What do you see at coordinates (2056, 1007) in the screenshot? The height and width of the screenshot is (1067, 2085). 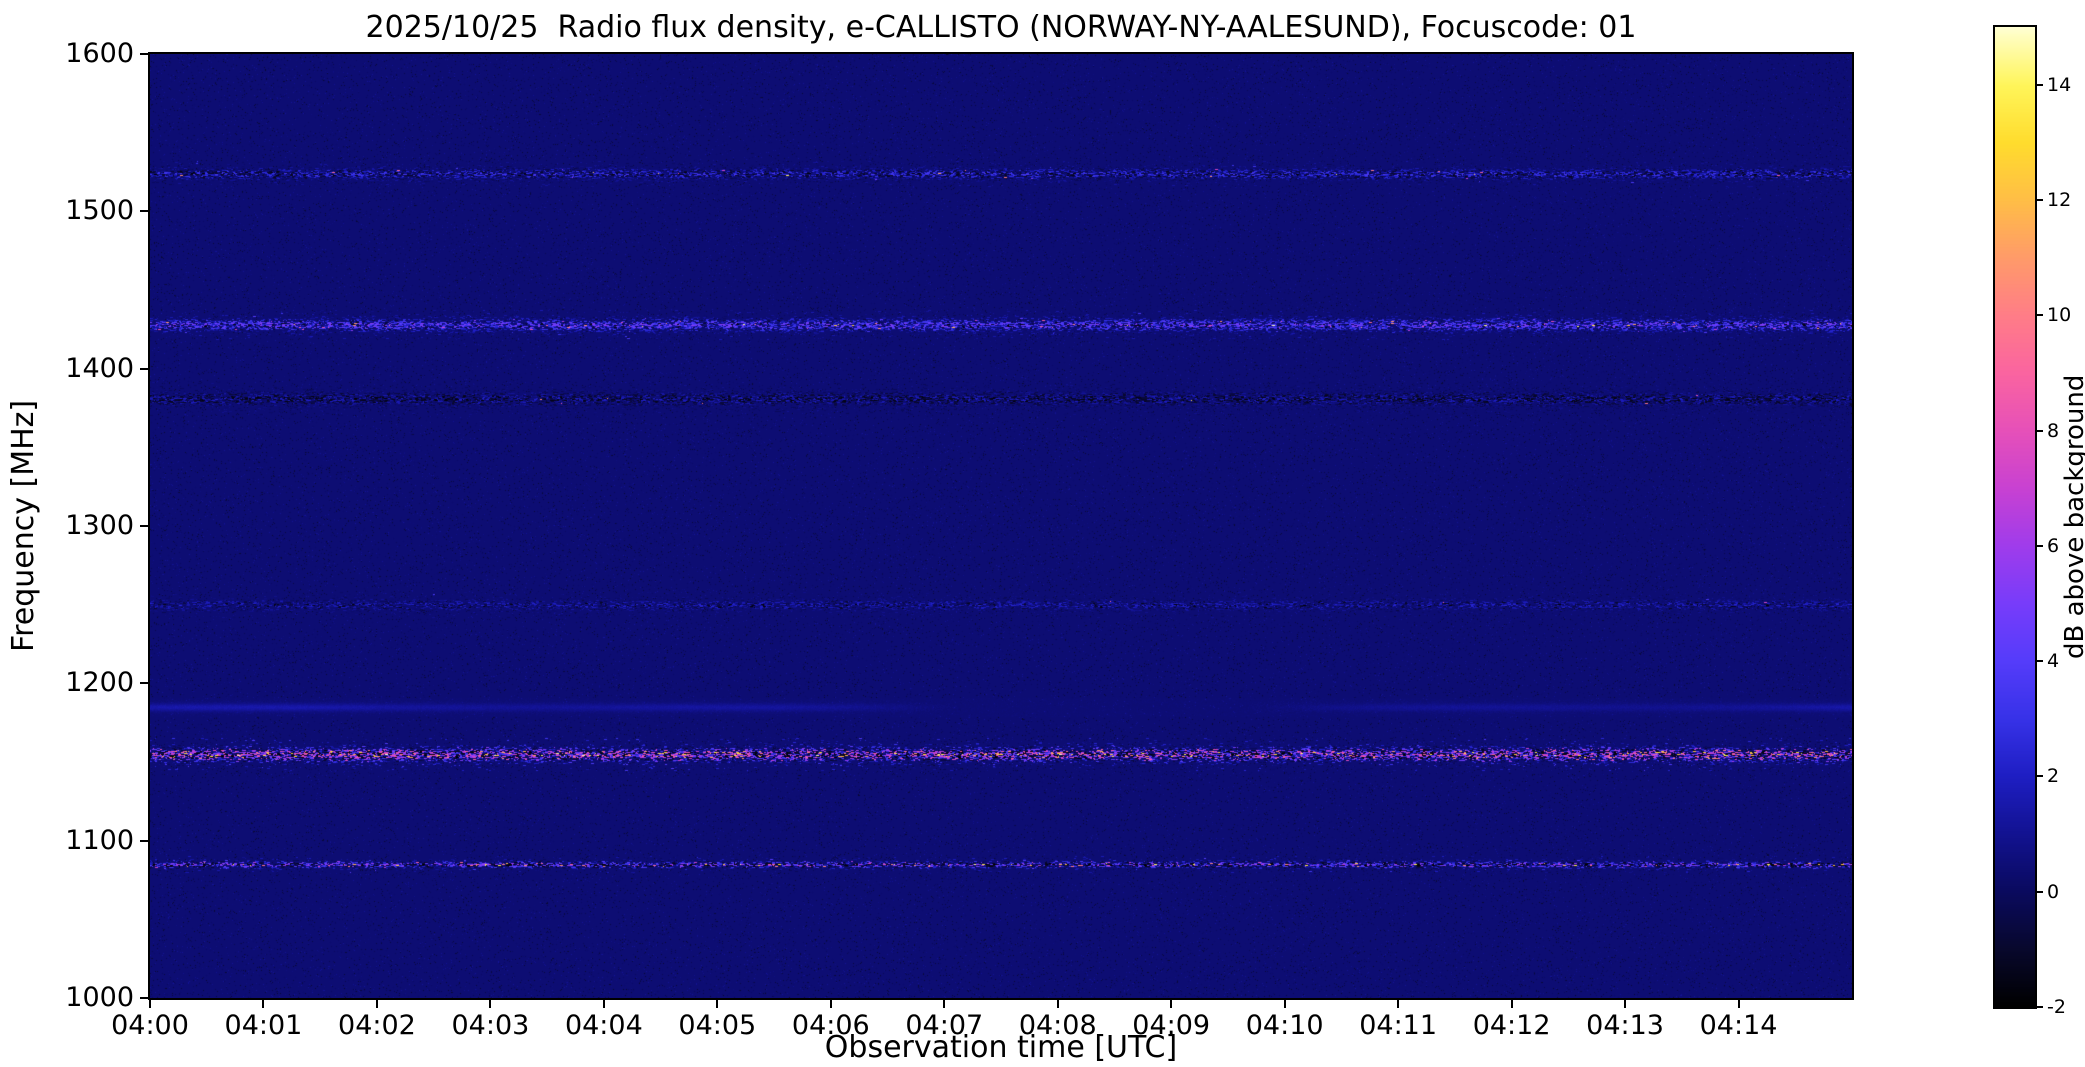 I see `colorbar-tick-label: -2` at bounding box center [2056, 1007].